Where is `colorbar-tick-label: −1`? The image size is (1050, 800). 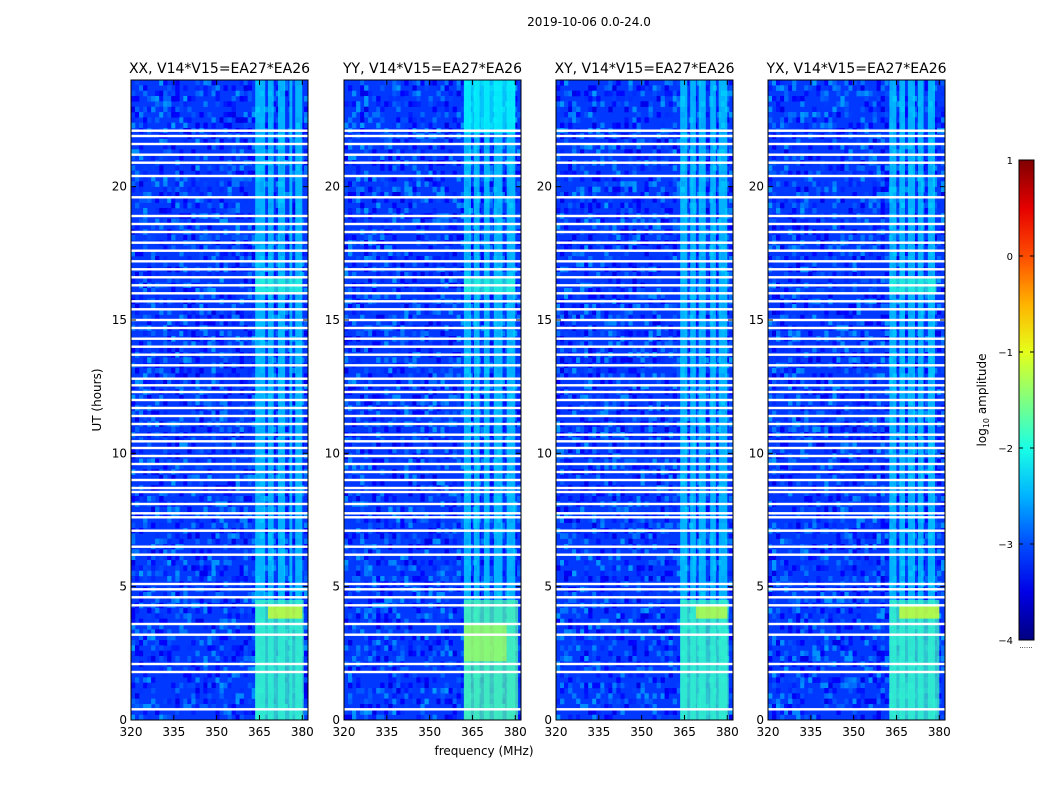
colorbar-tick-label: −1 is located at coordinates (1005, 353).